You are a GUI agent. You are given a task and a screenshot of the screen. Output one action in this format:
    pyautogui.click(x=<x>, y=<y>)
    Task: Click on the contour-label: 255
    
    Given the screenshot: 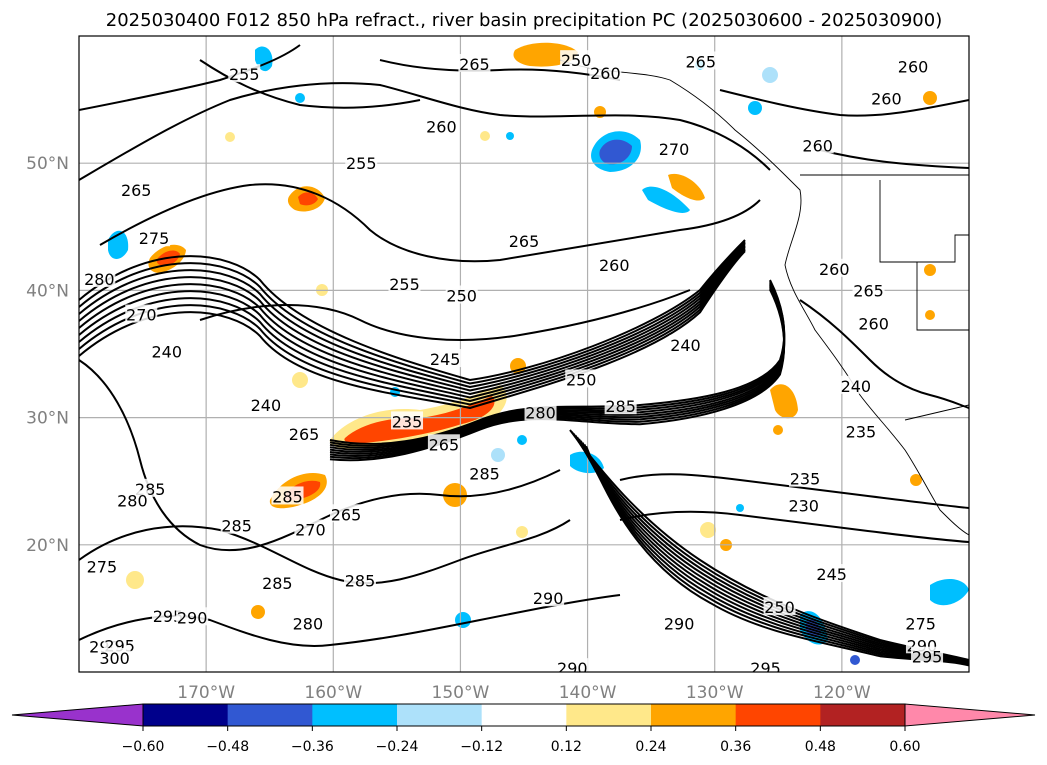 What is the action you would take?
    pyautogui.click(x=404, y=284)
    